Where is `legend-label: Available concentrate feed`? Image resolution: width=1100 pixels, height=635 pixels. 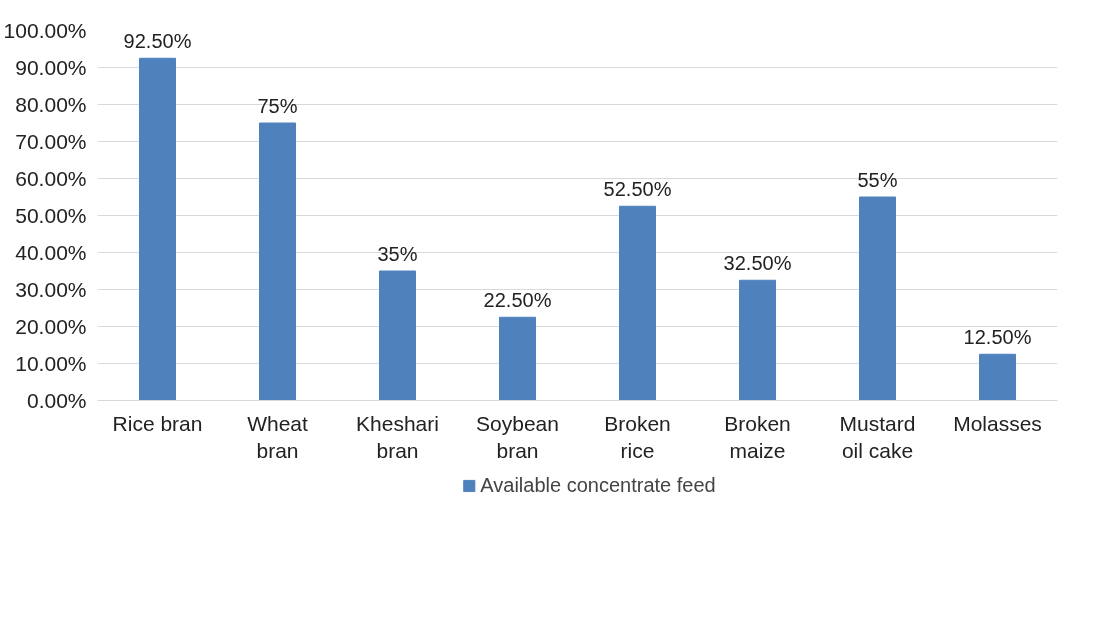
legend-label: Available concentrate feed is located at coordinates (598, 485).